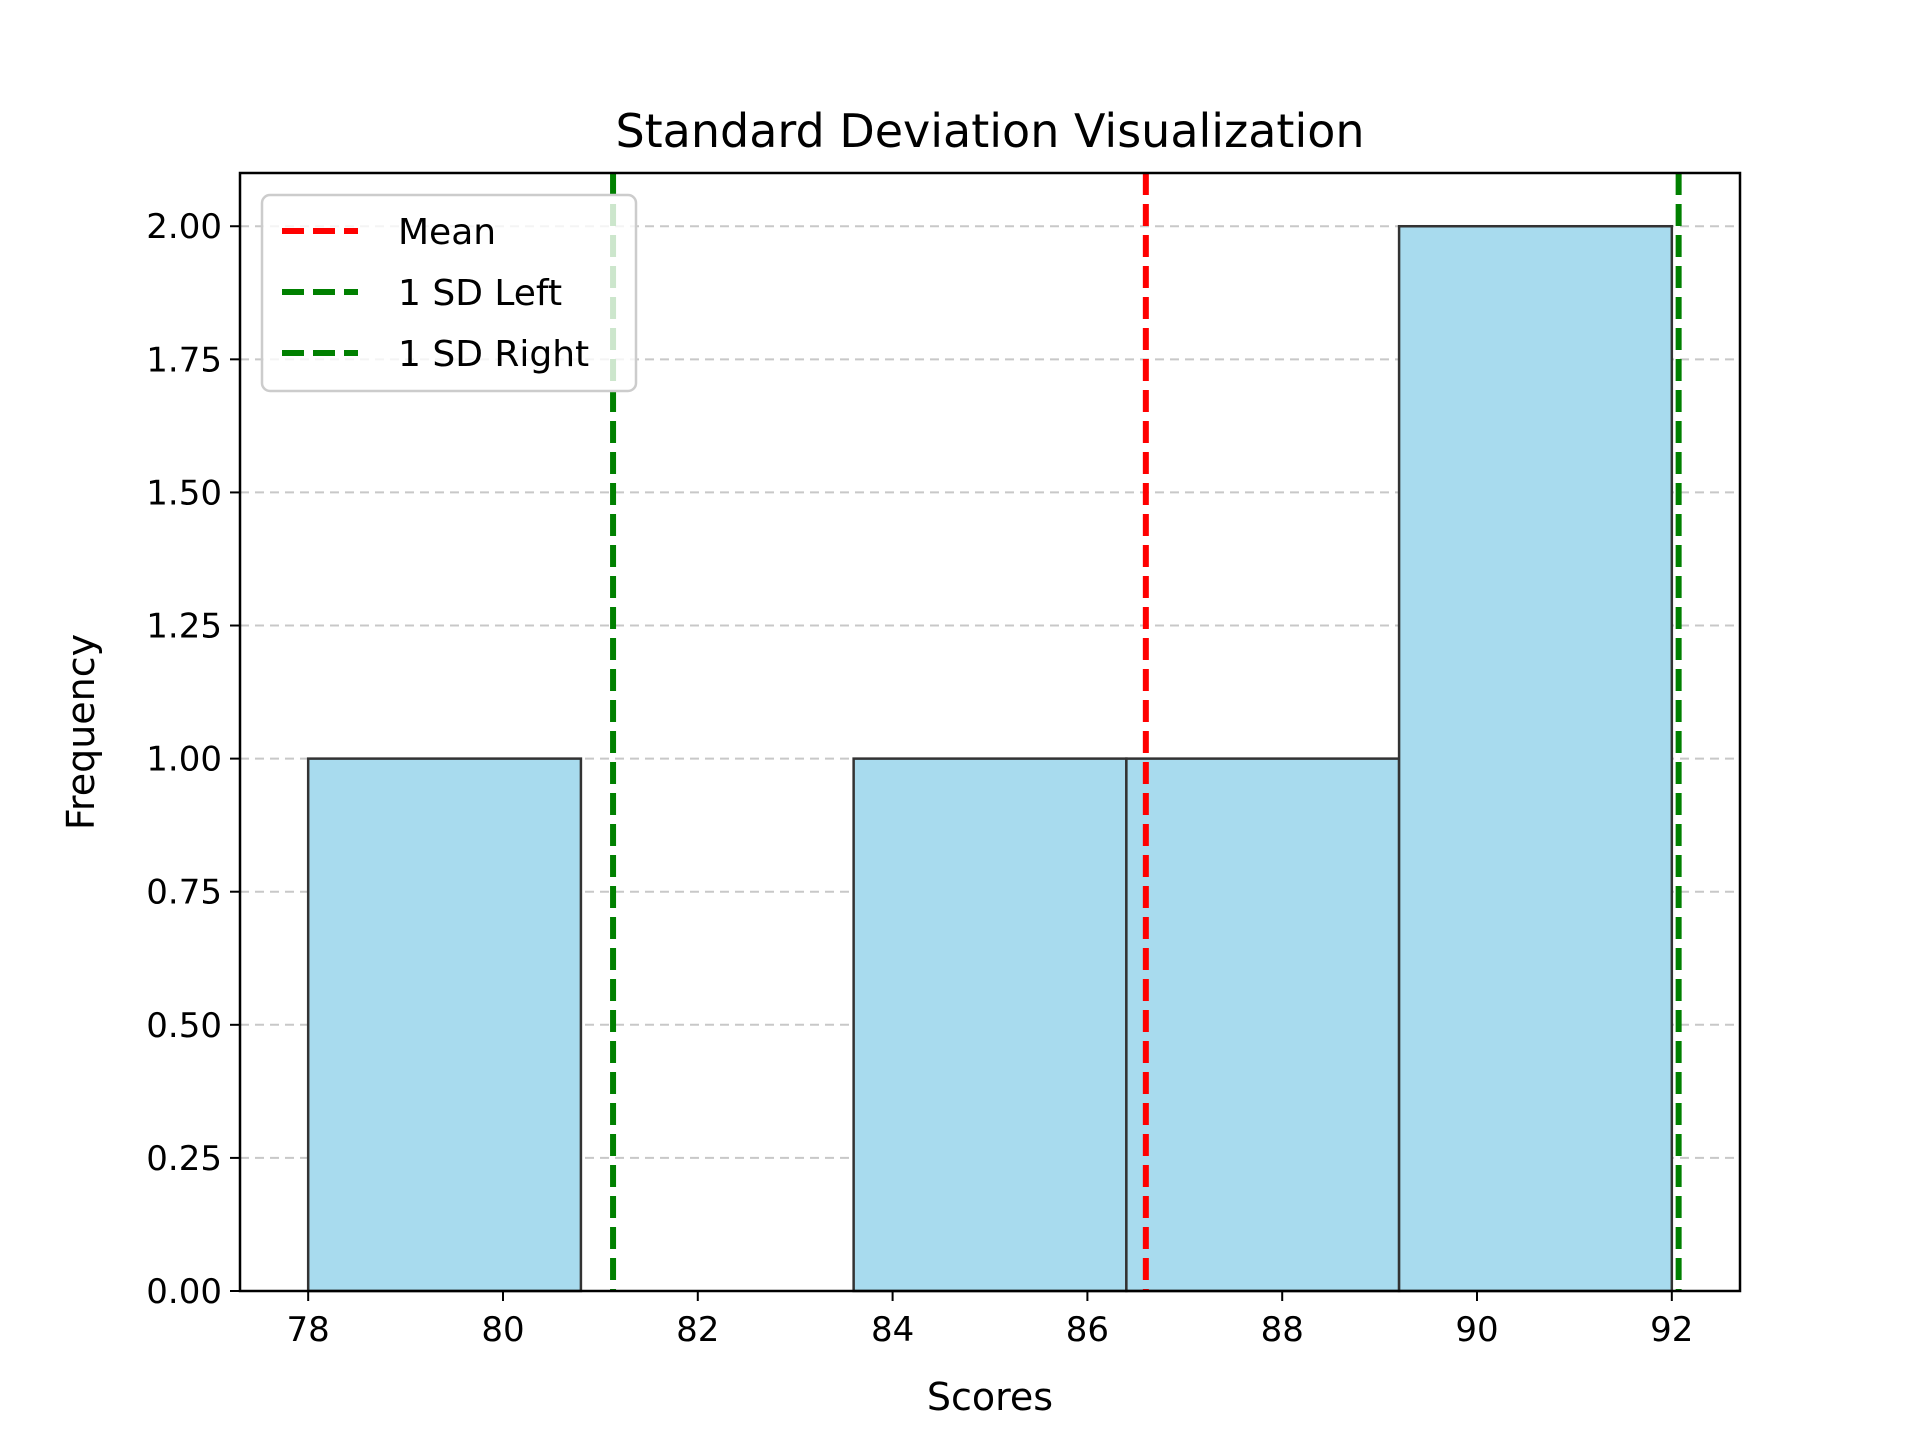  I want to click on y-tick-label: 0.50, so click(184, 1026).